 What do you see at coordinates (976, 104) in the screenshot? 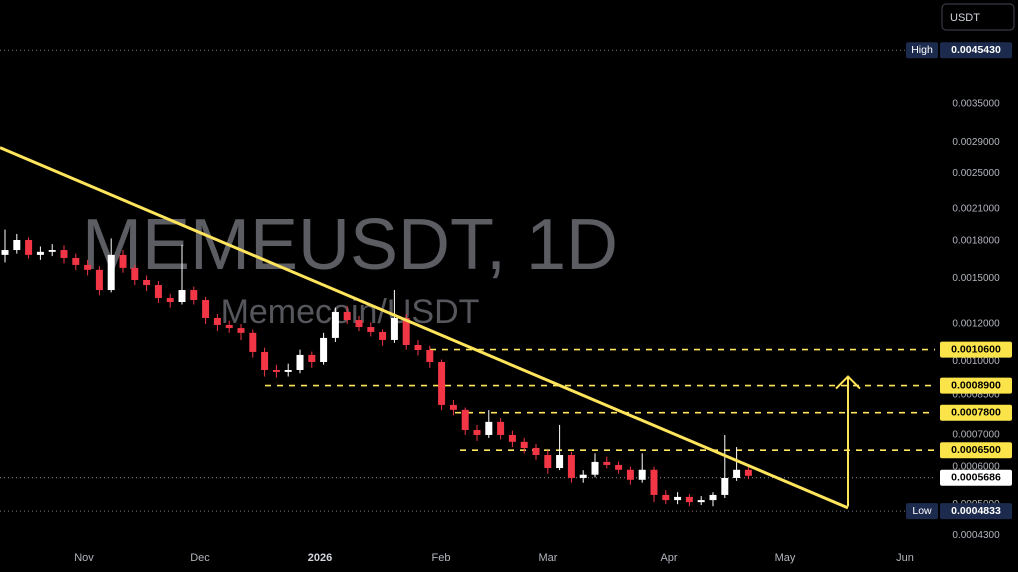
I see `y-tick-label: 0.0035000` at bounding box center [976, 104].